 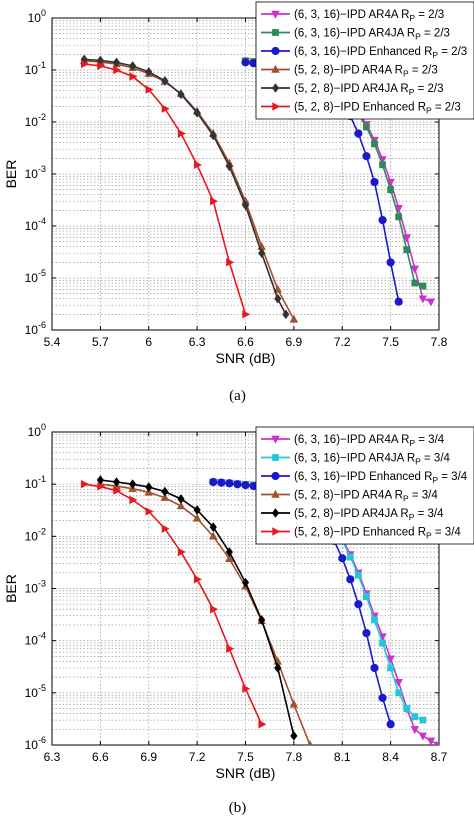 What do you see at coordinates (42, 479) in the screenshot?
I see `y-tick-exponent: -1` at bounding box center [42, 479].